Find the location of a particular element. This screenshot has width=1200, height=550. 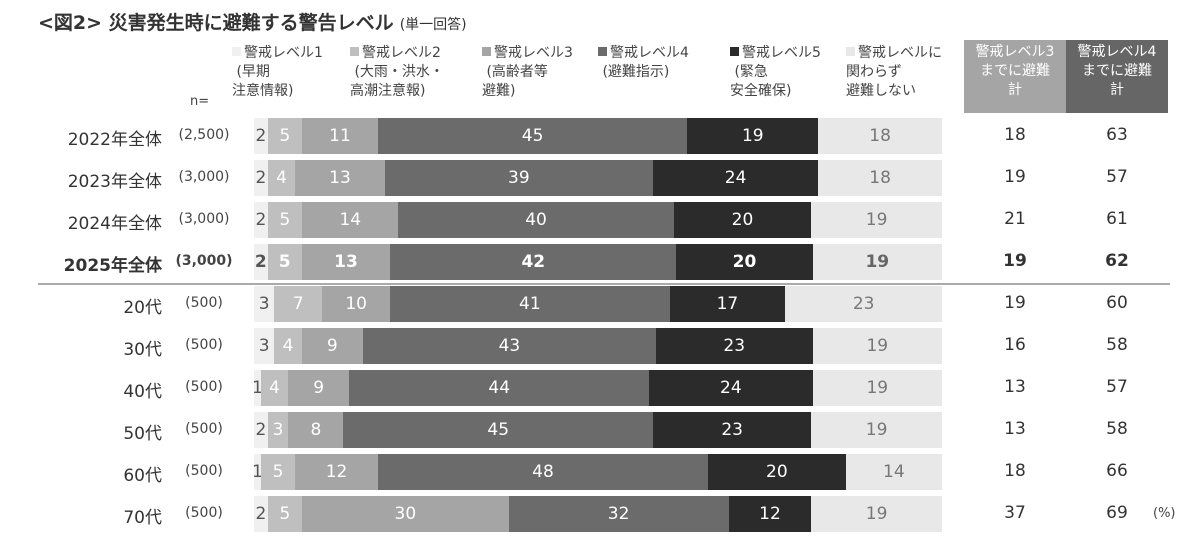

total-value: 61 is located at coordinates (1117, 219).